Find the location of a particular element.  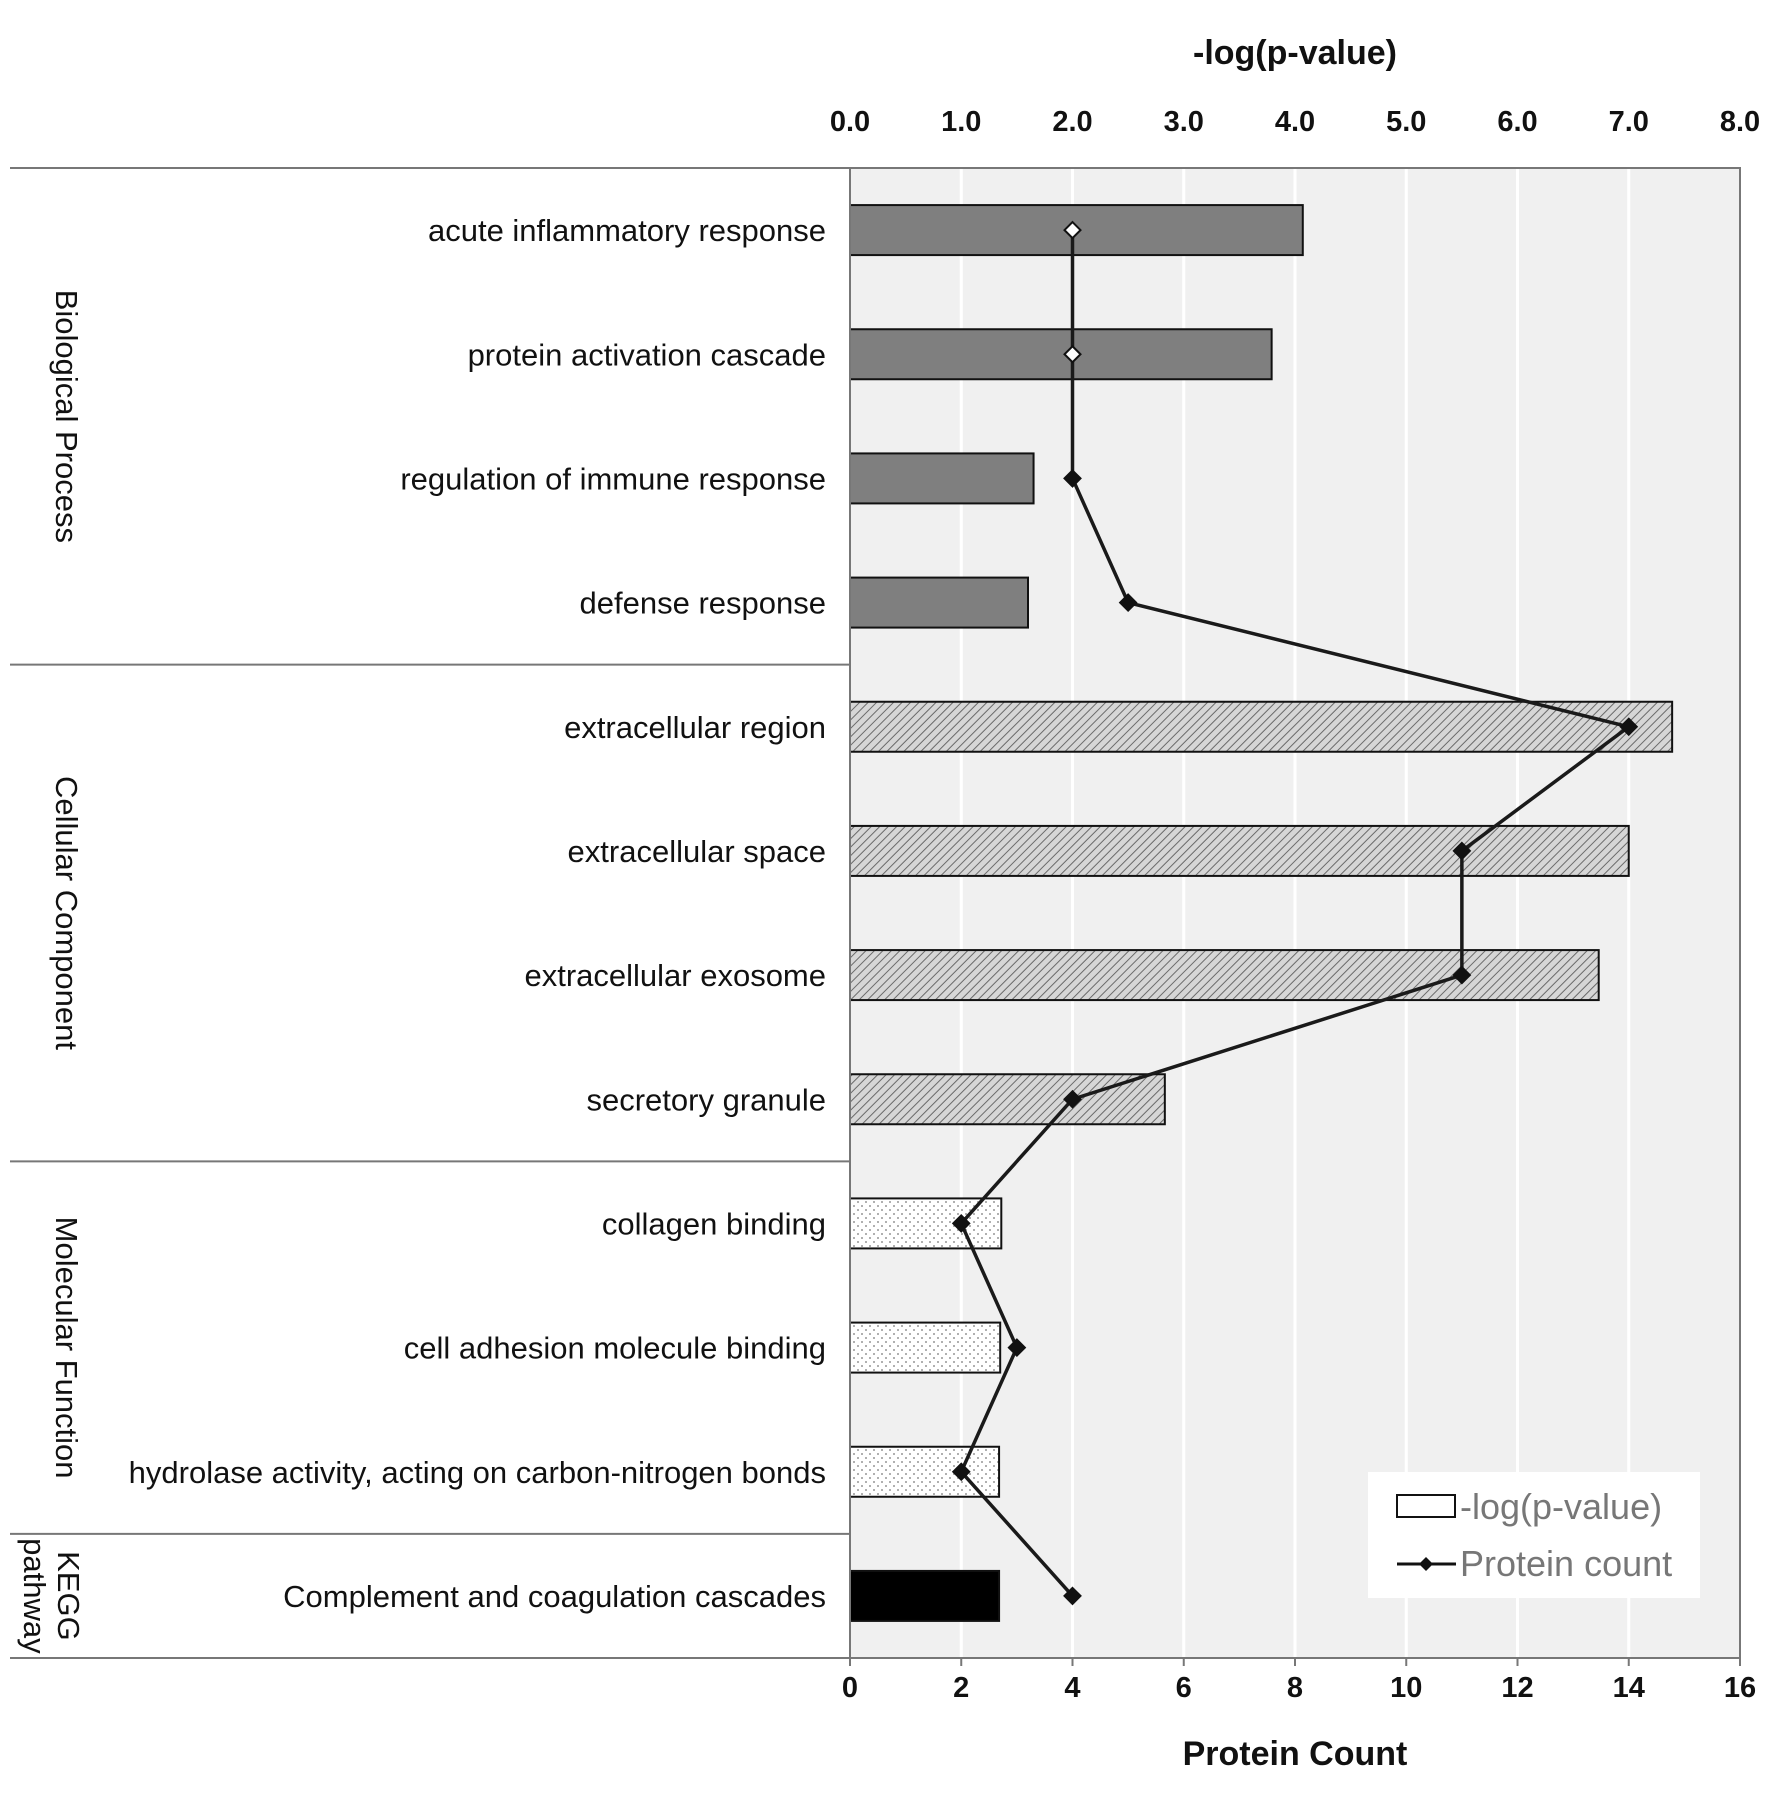

top-tick-label-5.0: 5.0 is located at coordinates (1406, 122).